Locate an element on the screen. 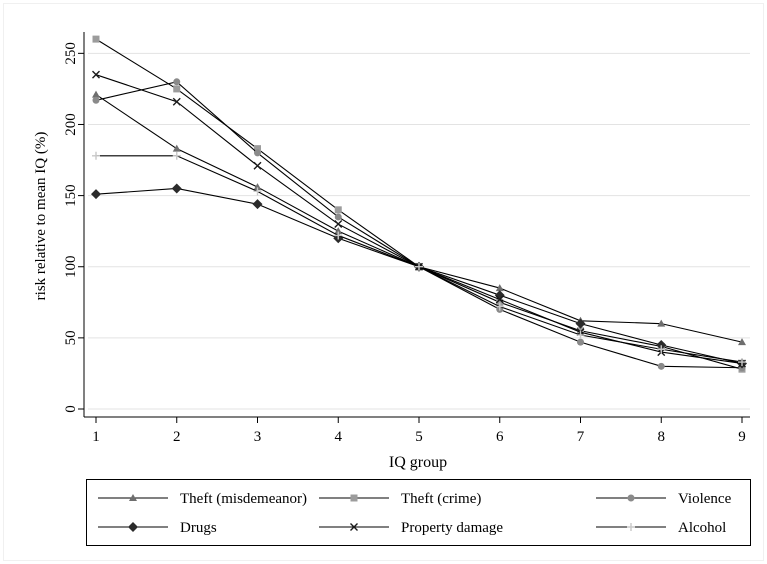 This screenshot has height=564, width=767. x-tick-label: 5 is located at coordinates (419, 437).